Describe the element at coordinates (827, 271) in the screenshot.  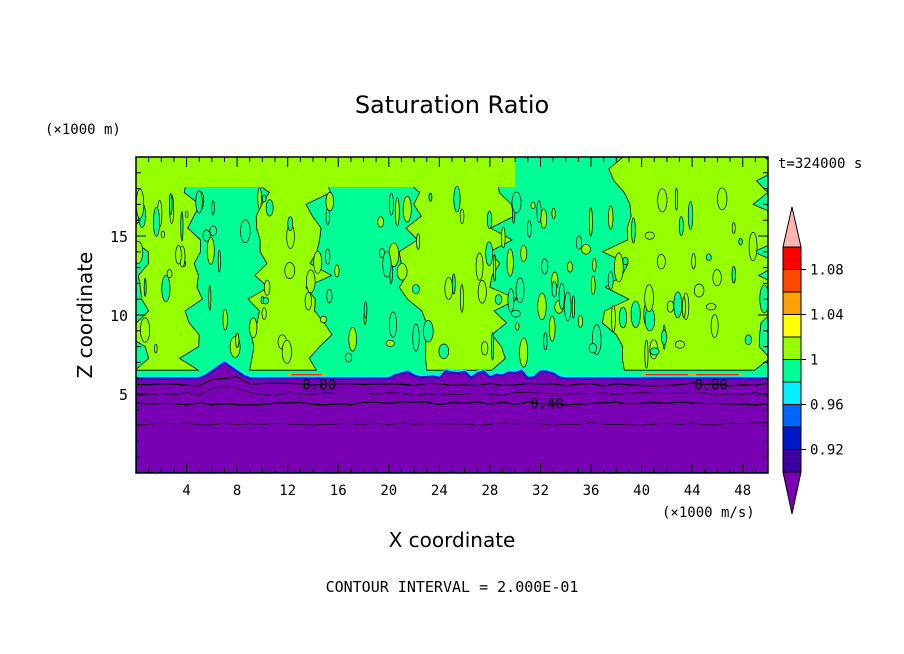
I see `colorbar-tick-label: 1.08` at that location.